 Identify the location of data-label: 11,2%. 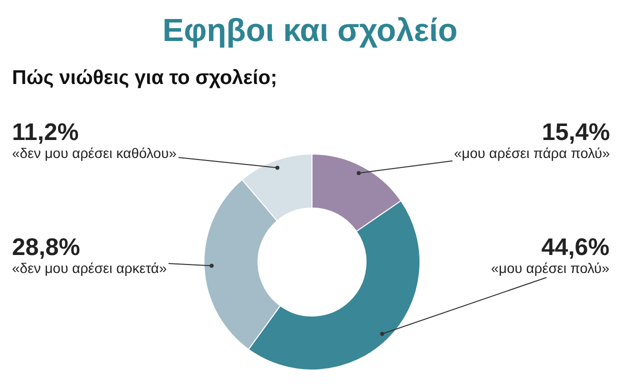
(45, 132).